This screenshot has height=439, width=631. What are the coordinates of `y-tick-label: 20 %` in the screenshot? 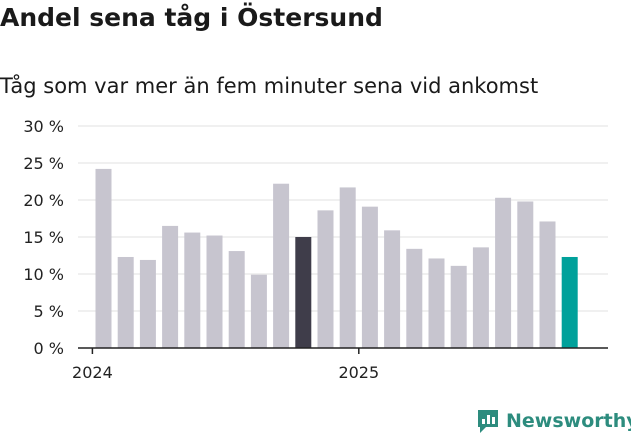 It's located at (43, 200).